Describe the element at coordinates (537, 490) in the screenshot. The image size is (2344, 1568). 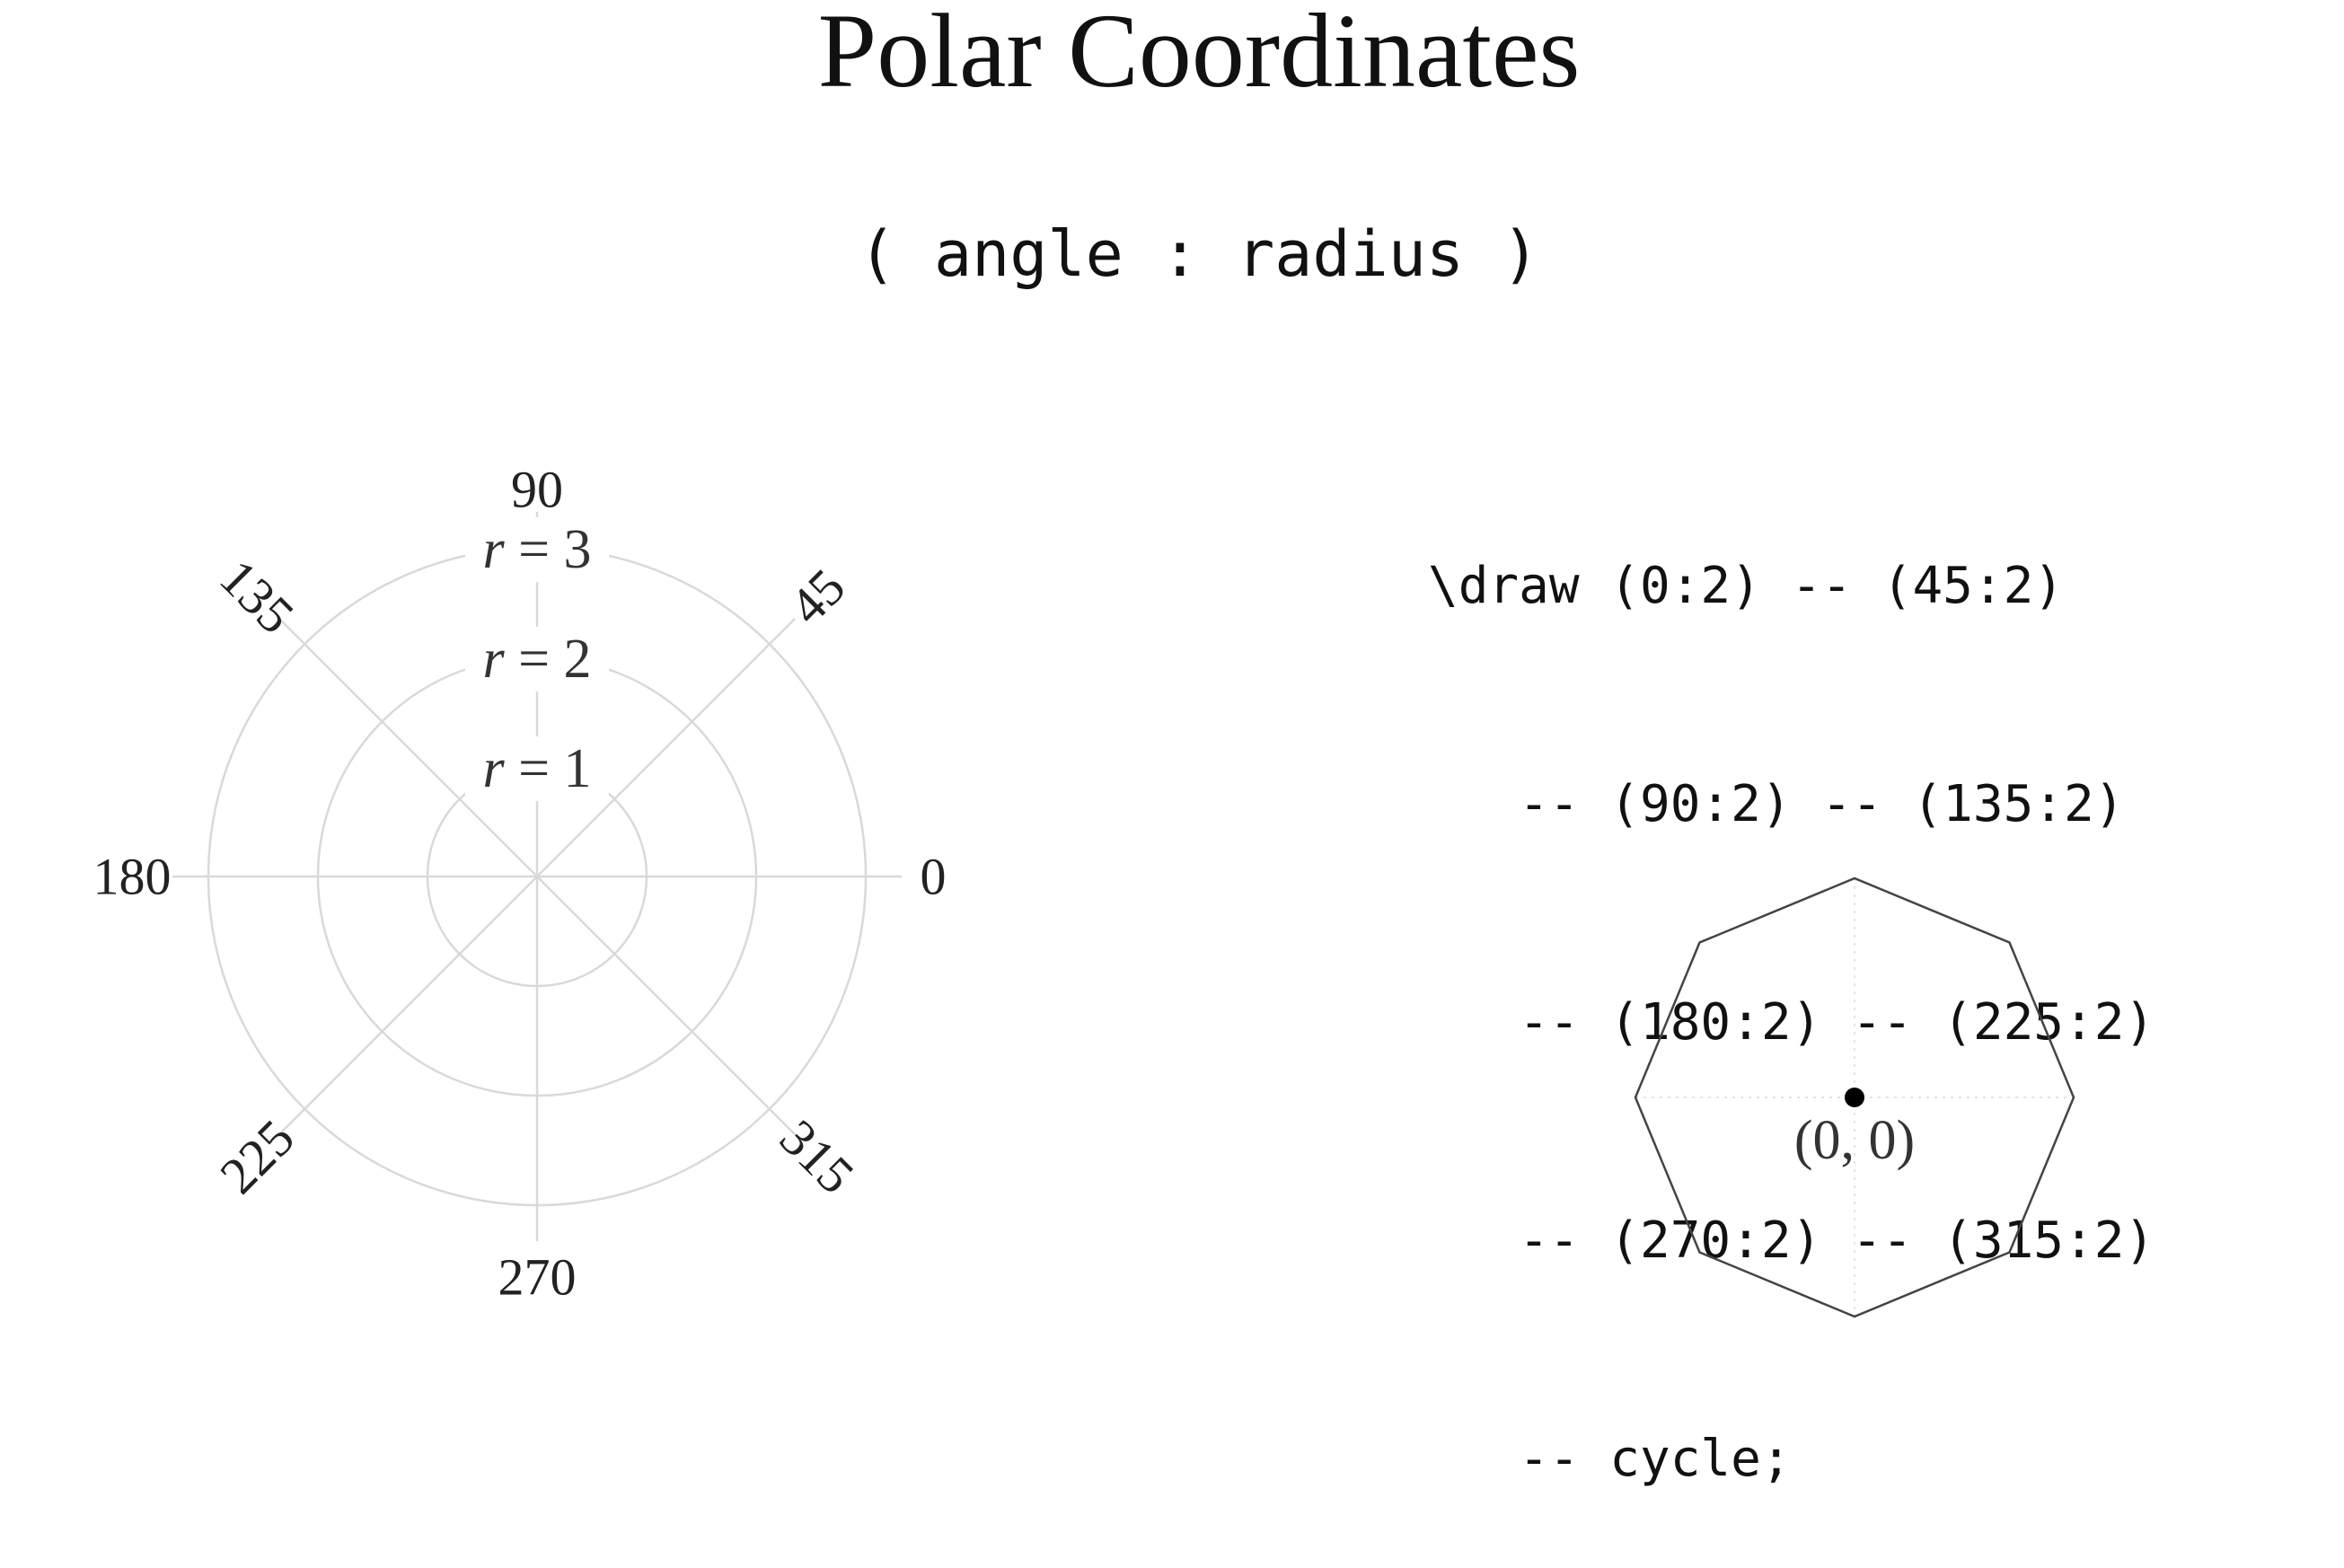
I see `angle-label-90: 90` at that location.